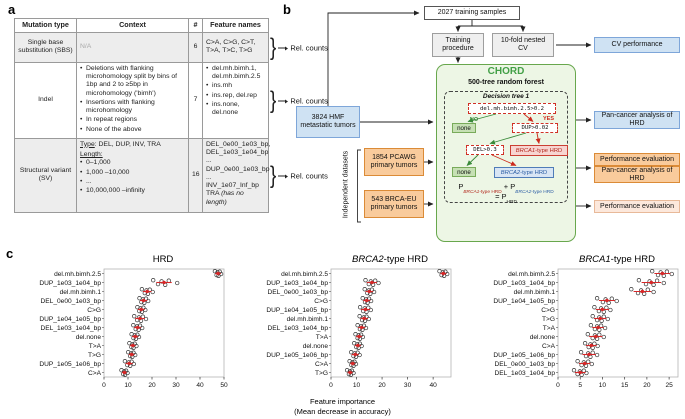  What do you see at coordinates (132, 107) in the screenshot?
I see `context-bullet: Insertions with flanking microhomology` at bounding box center [132, 107].